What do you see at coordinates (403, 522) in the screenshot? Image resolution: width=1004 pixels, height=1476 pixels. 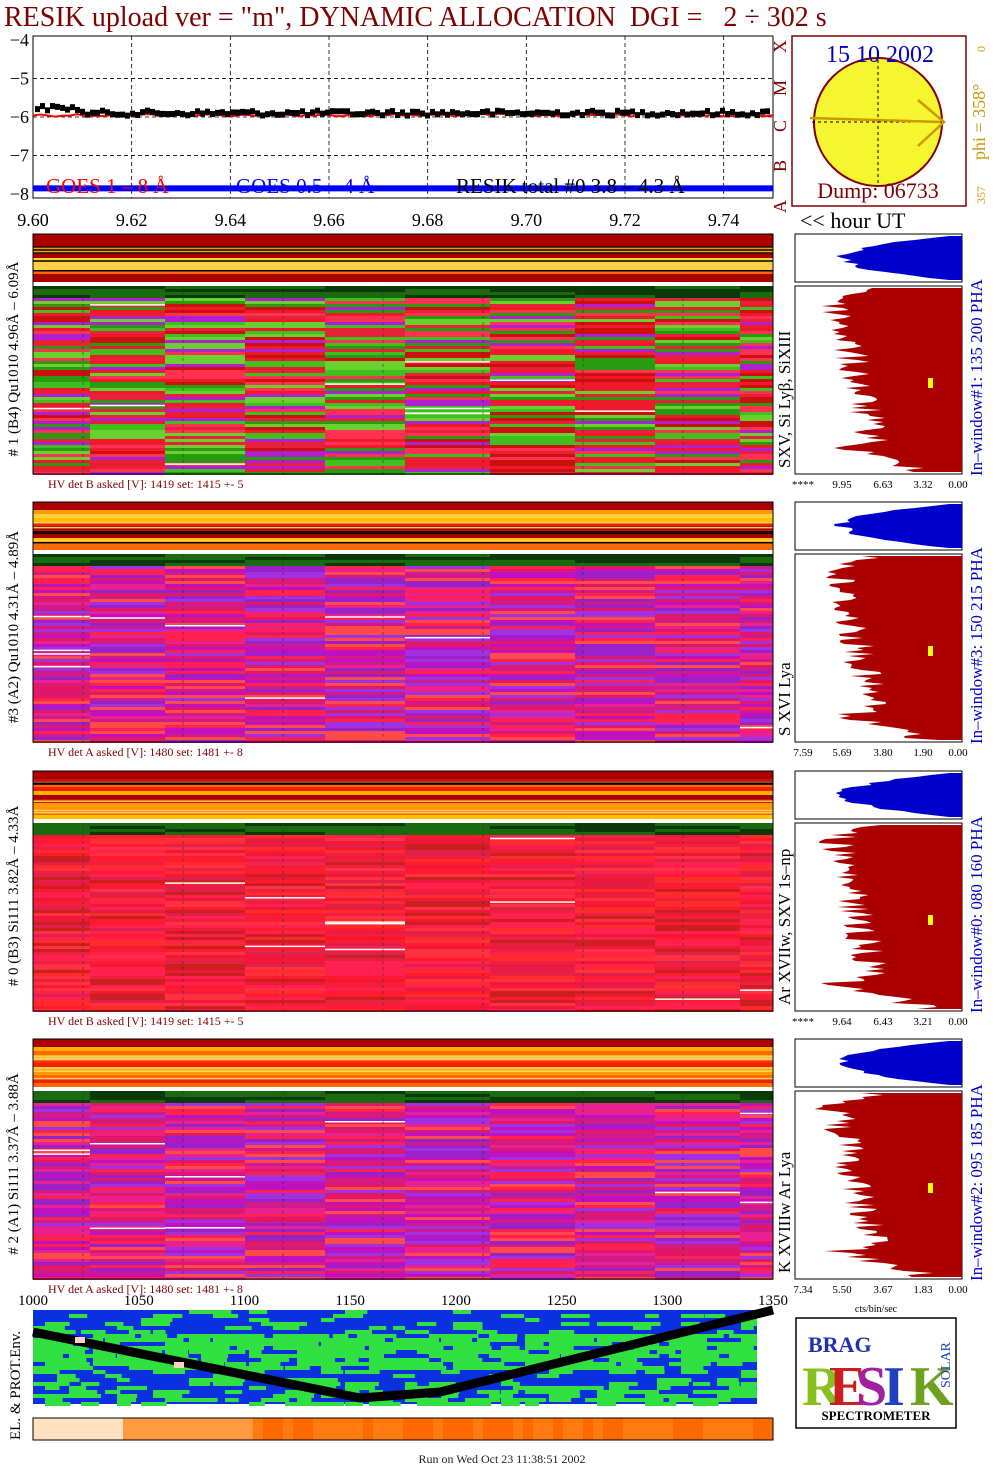 I see `spectrum-strip-line` at bounding box center [403, 522].